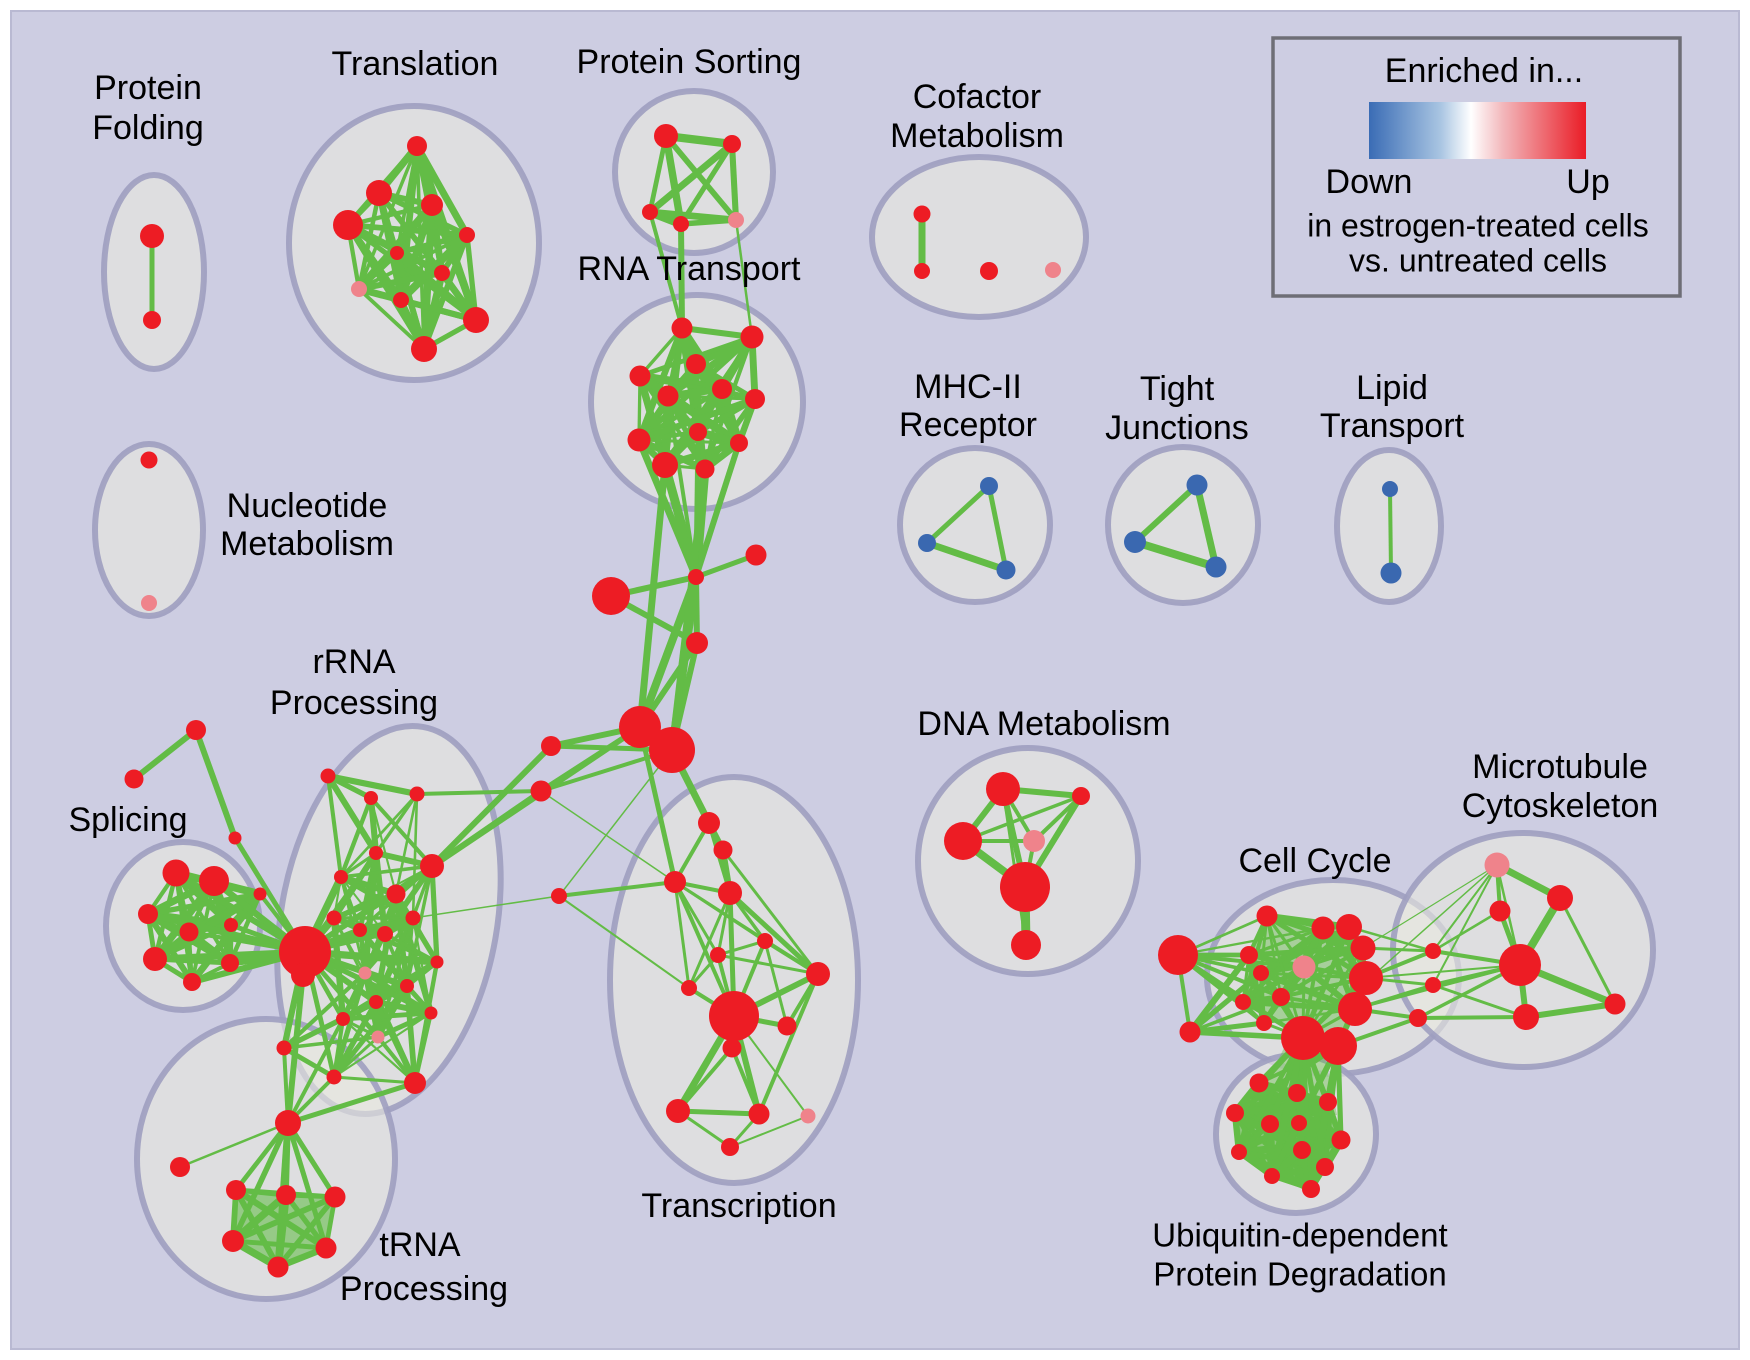 The height and width of the screenshot is (1360, 1750). I want to click on svg-text: Transport, so click(1392, 426).